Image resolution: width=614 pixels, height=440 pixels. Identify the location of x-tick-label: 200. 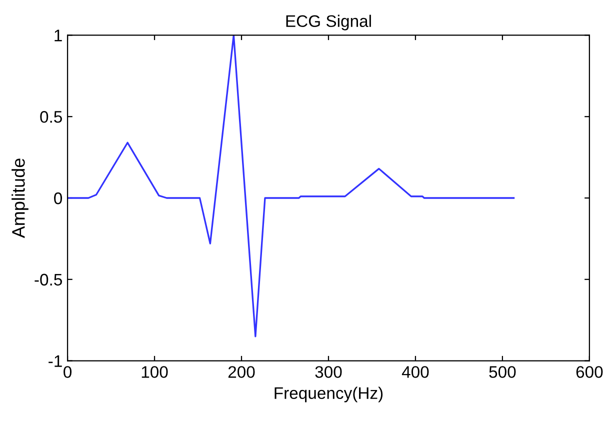
(241, 372).